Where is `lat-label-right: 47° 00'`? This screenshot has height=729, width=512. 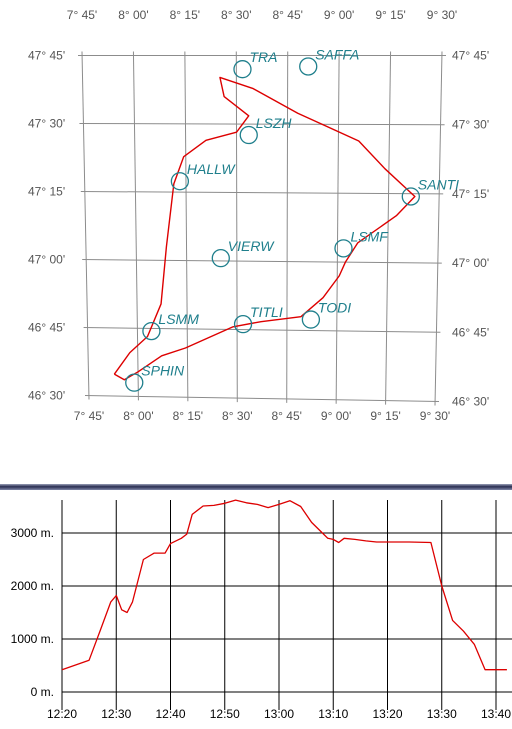 lat-label-right: 47° 00' is located at coordinates (470, 263).